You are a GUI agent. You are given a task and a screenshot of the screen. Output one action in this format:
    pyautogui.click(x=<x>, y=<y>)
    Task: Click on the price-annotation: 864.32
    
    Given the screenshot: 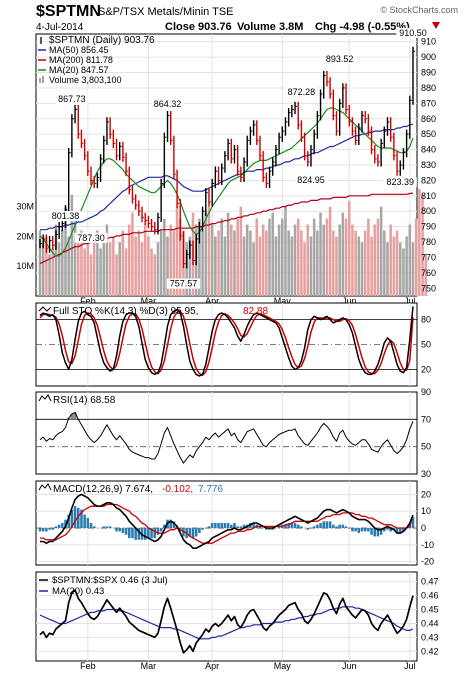 What is the action you would take?
    pyautogui.click(x=167, y=104)
    